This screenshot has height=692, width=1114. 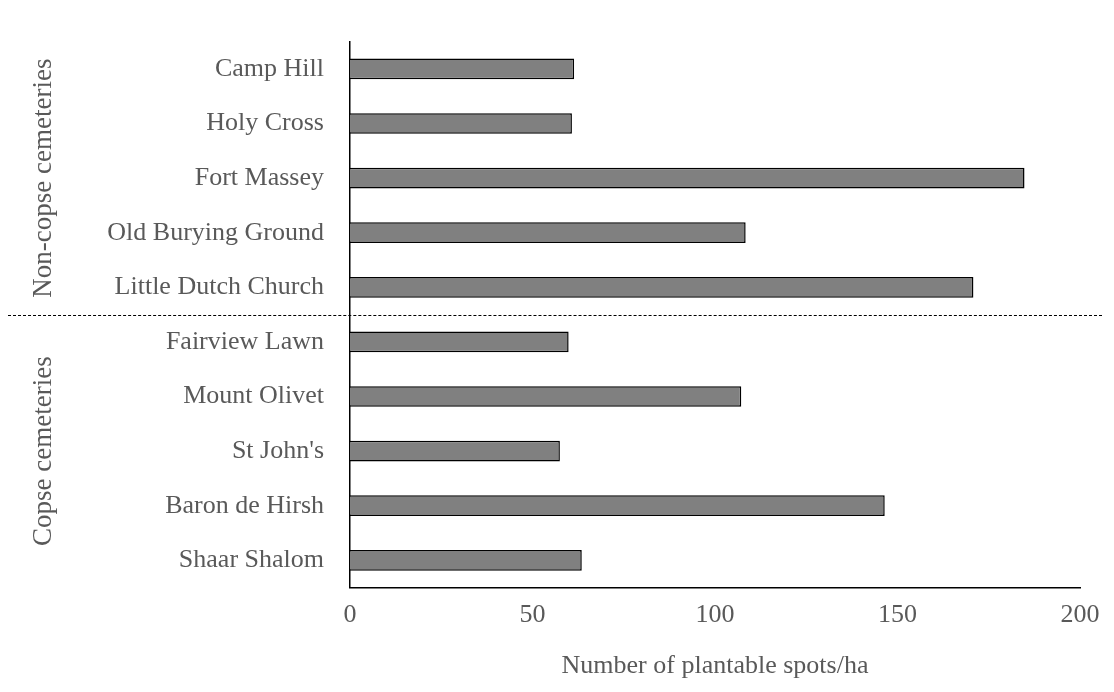 I want to click on y-tick-label: Baron de Hirsh, so click(x=244, y=504).